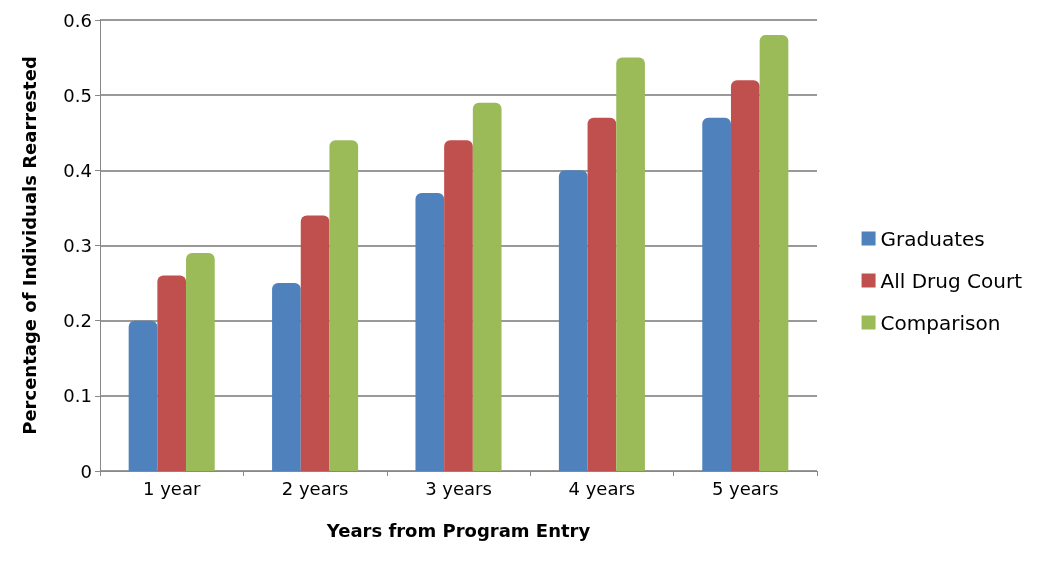 The height and width of the screenshot is (561, 1047). What do you see at coordinates (932, 238) in the screenshot?
I see `legend-label: Graduates` at bounding box center [932, 238].